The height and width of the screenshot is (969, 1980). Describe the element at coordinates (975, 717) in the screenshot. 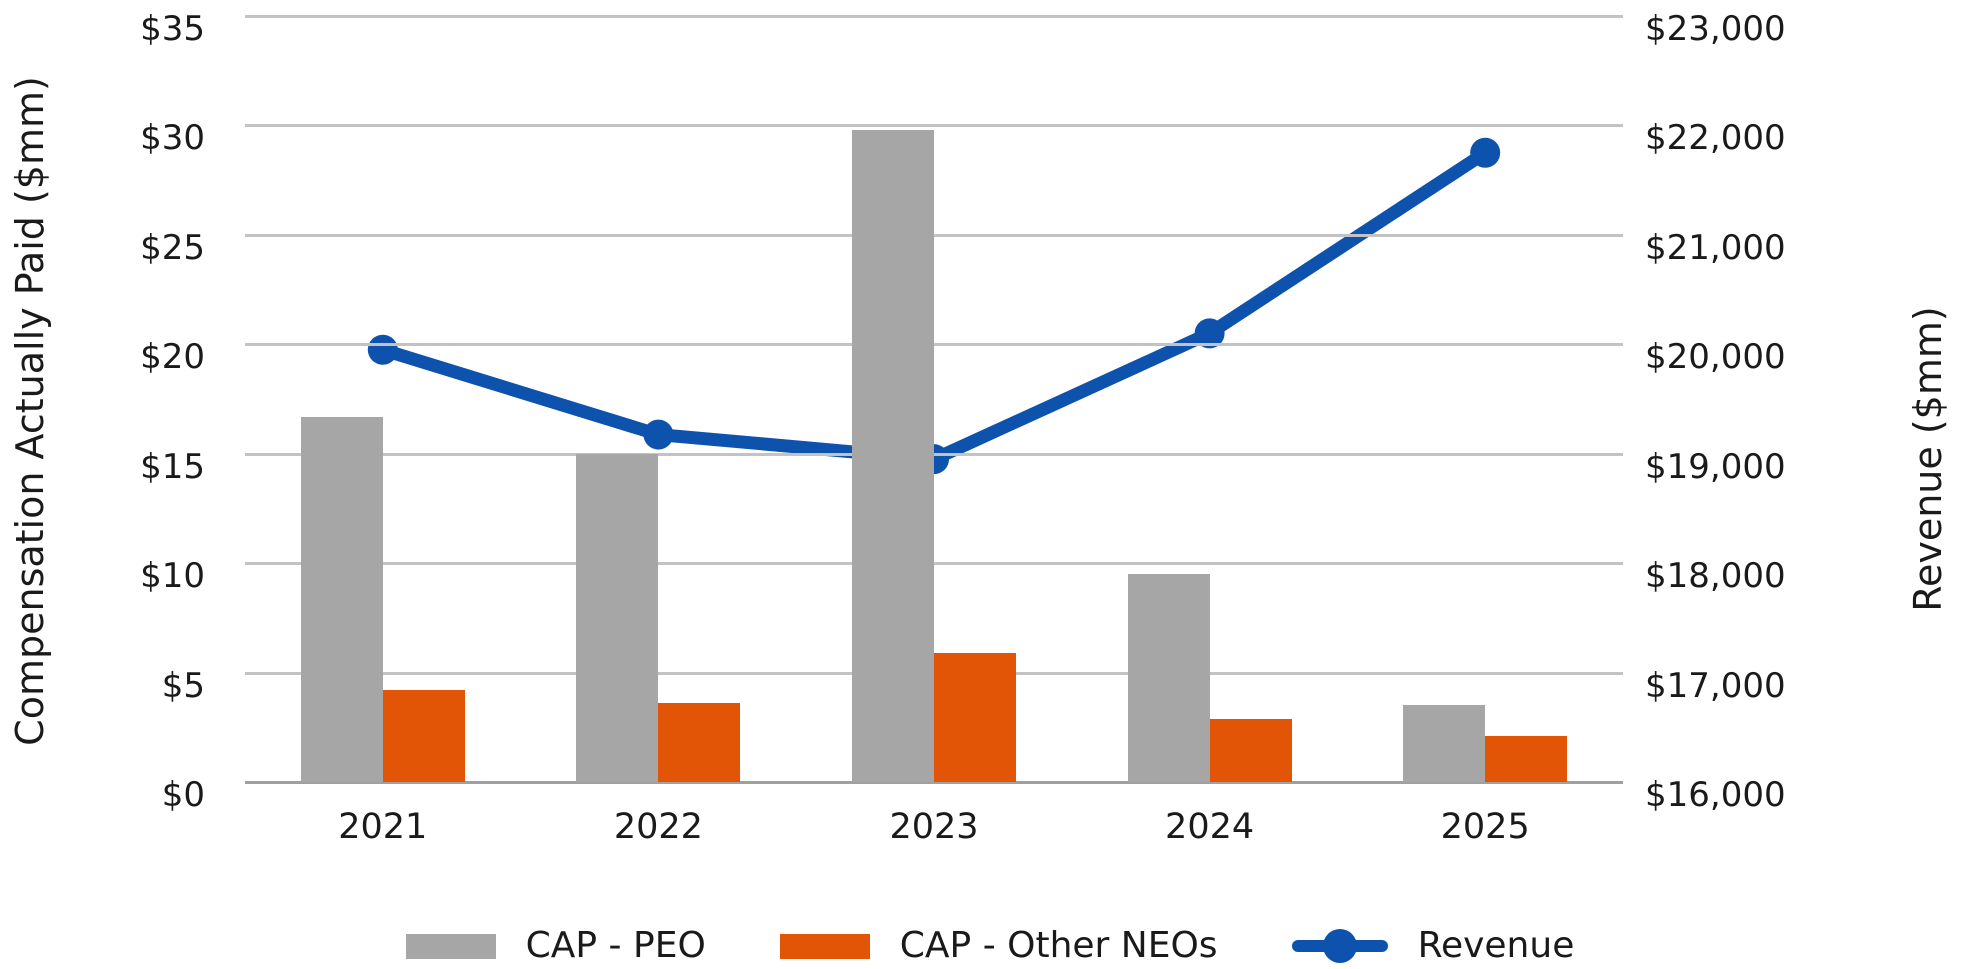

I see `bar-cap-other-neos-2023` at that location.